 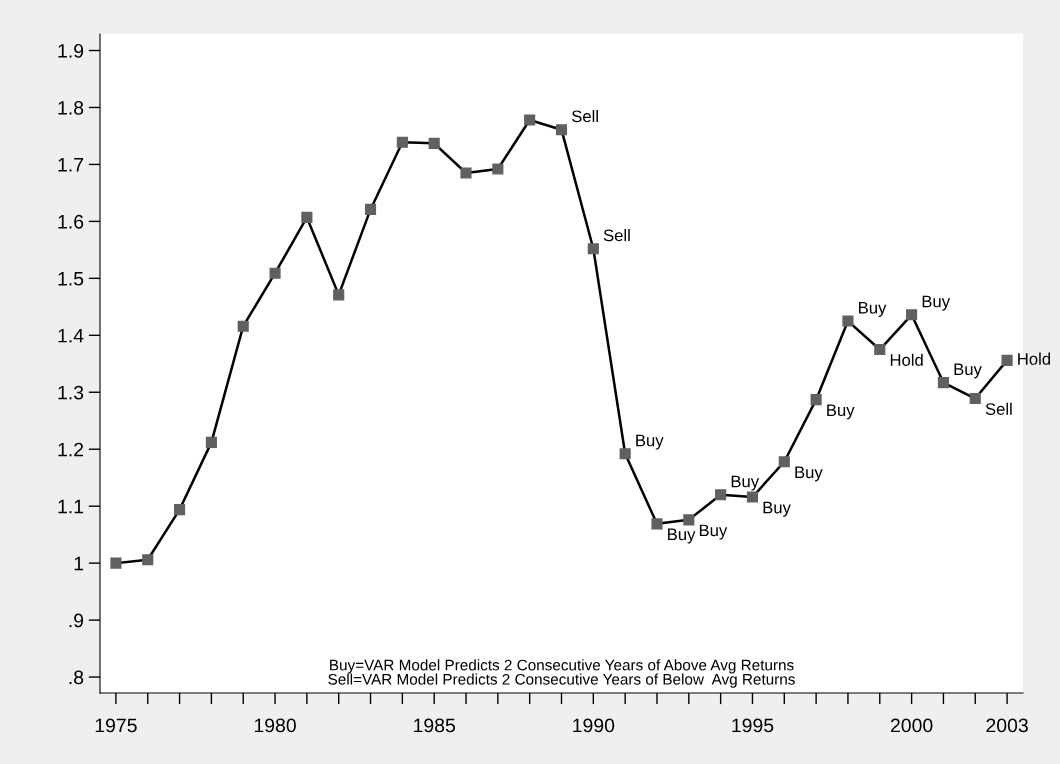 I want to click on x-tick-label: 1995, so click(x=753, y=725).